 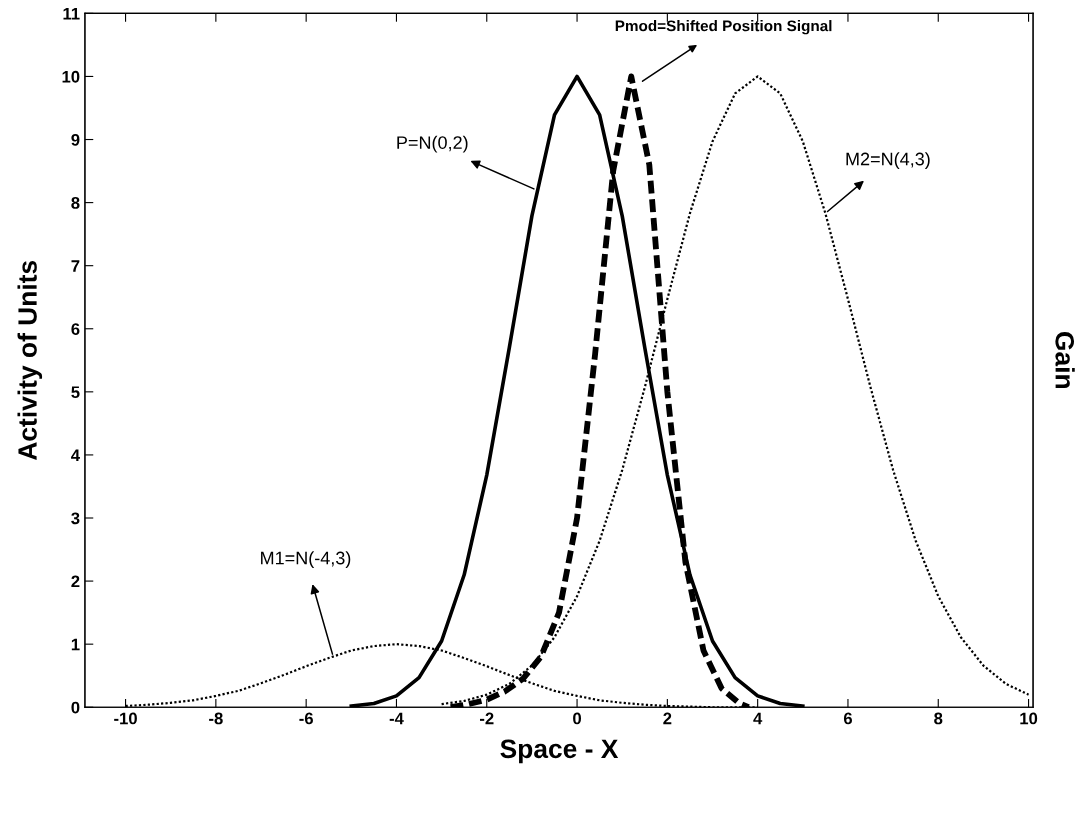 What do you see at coordinates (432, 144) in the screenshot?
I see `annotation: P=N(0,2)` at bounding box center [432, 144].